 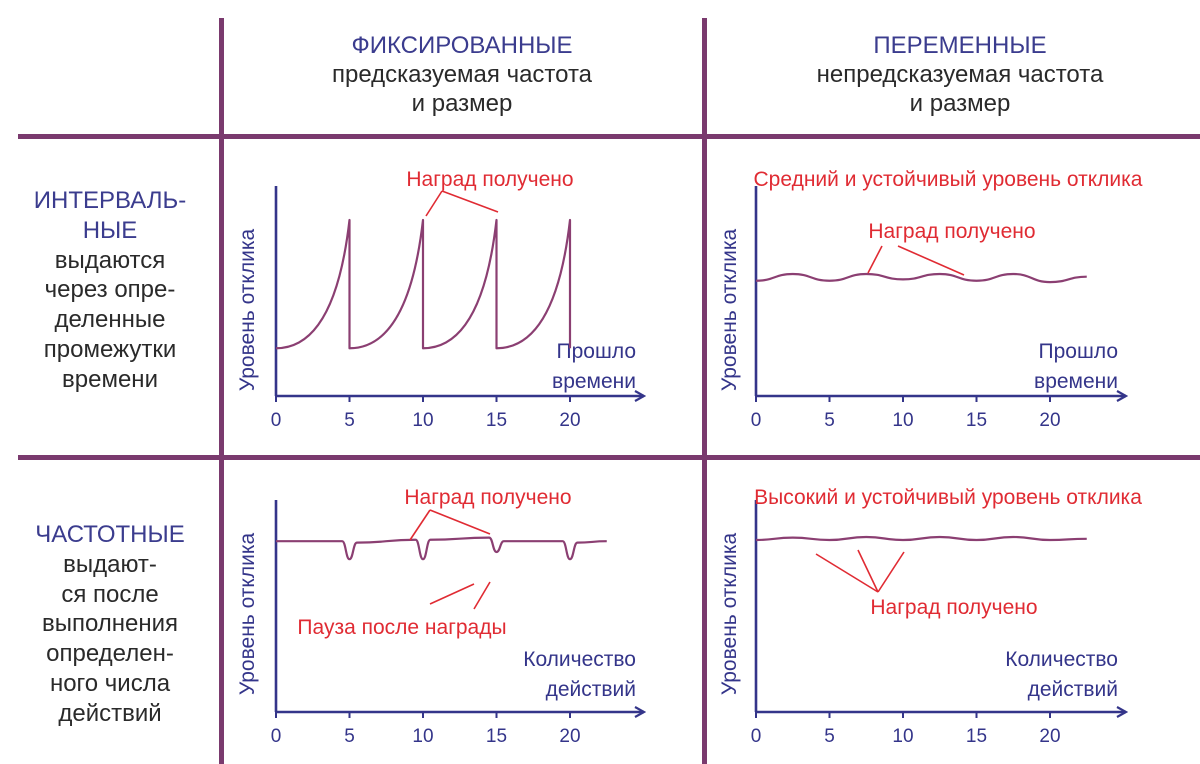 I want to click on row-title-ratio-1: ЧАСТОТНЫЕ, so click(x=110, y=534).